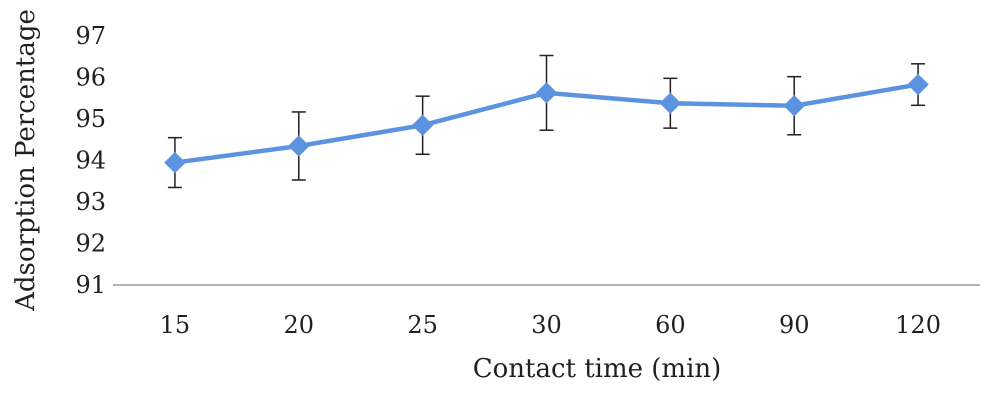 The height and width of the screenshot is (401, 1000). What do you see at coordinates (175, 325) in the screenshot?
I see `x-tick-label: 15` at bounding box center [175, 325].